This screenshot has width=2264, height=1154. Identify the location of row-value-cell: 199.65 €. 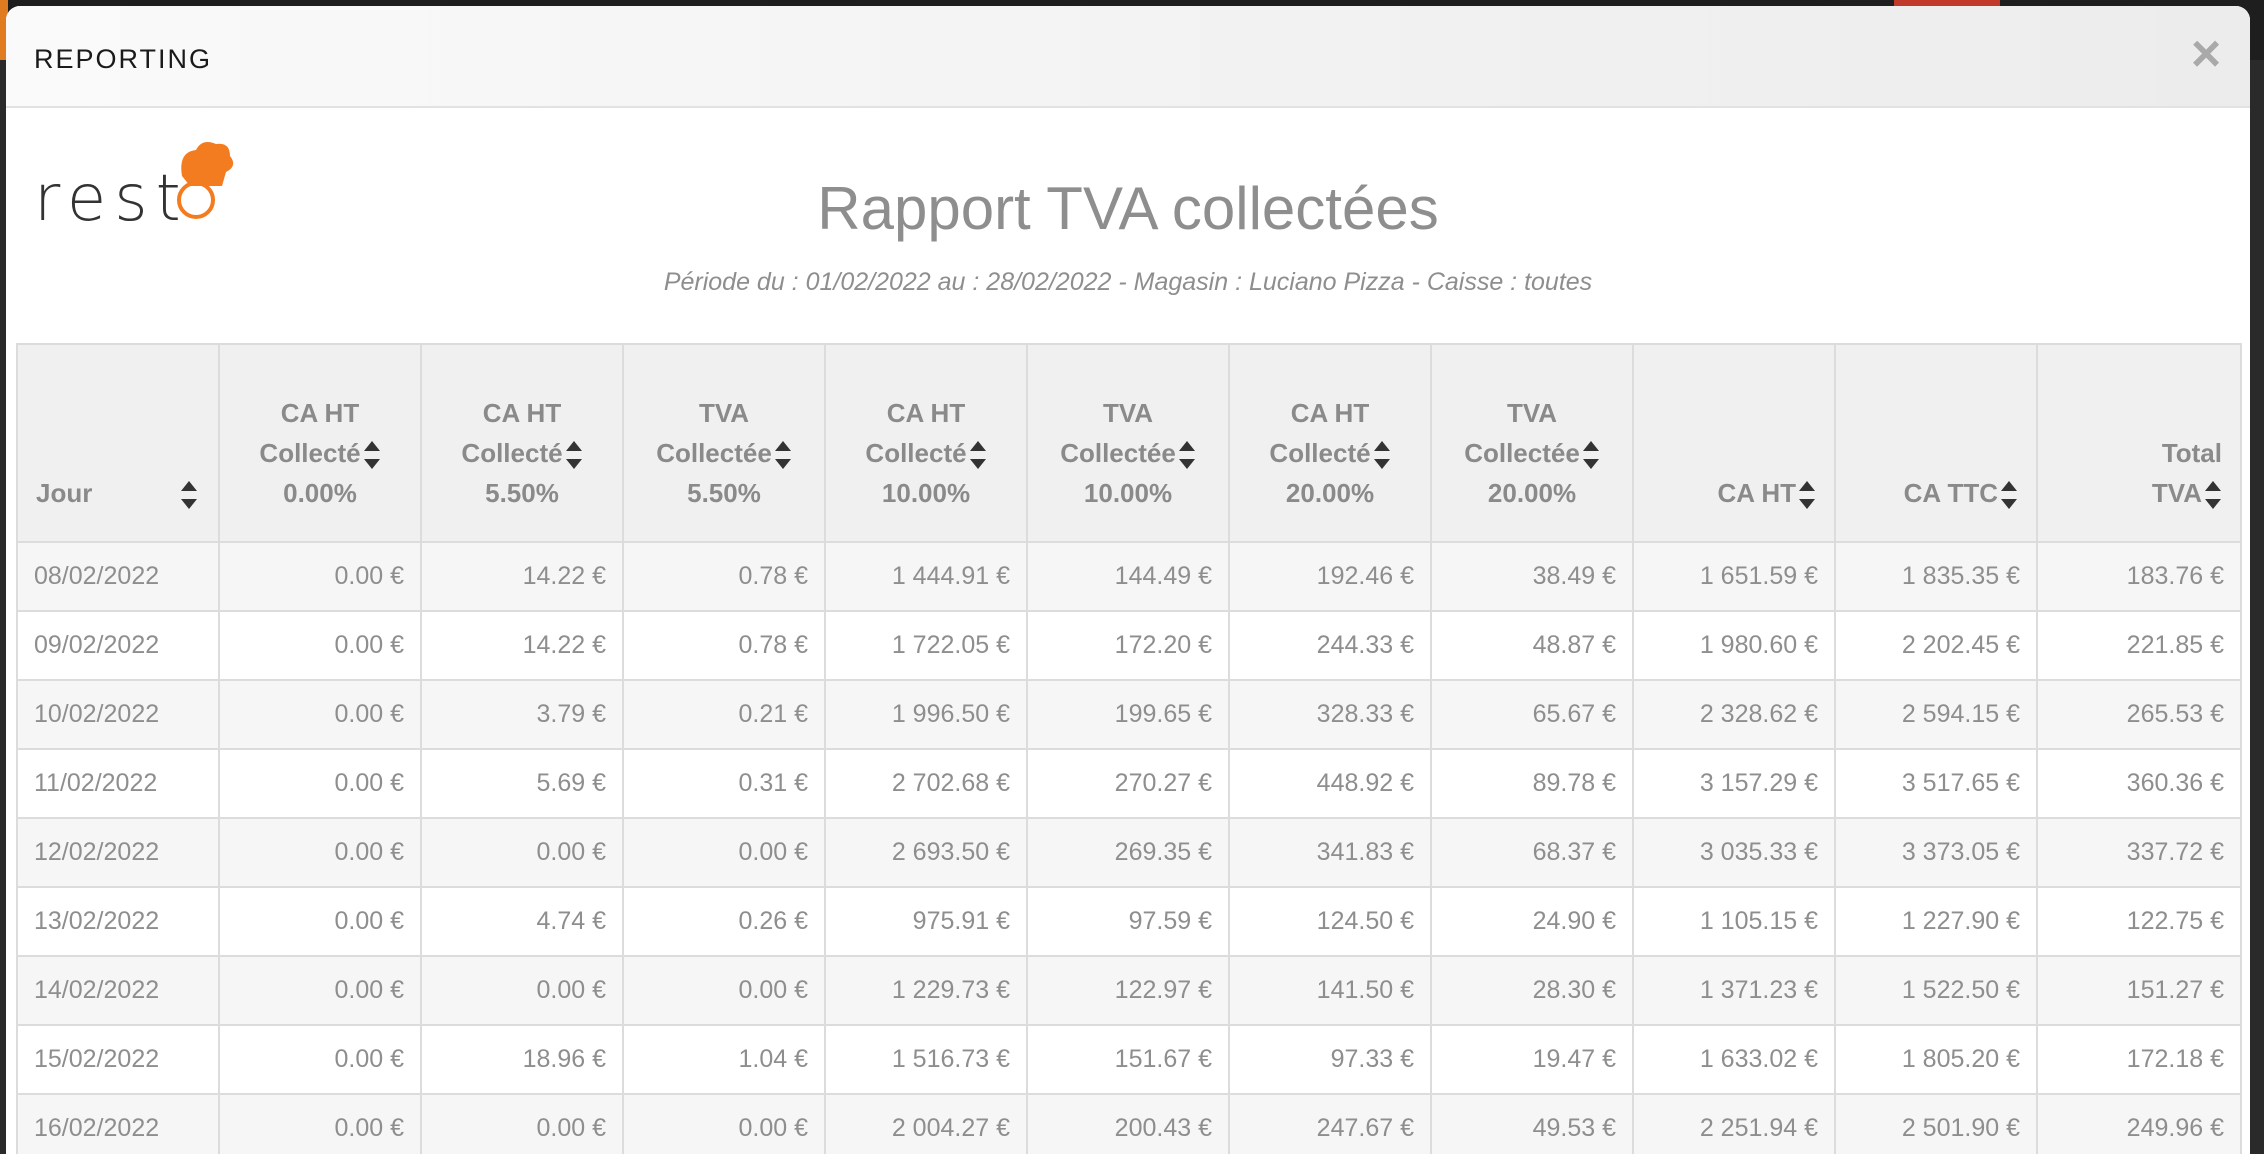
(1128, 714).